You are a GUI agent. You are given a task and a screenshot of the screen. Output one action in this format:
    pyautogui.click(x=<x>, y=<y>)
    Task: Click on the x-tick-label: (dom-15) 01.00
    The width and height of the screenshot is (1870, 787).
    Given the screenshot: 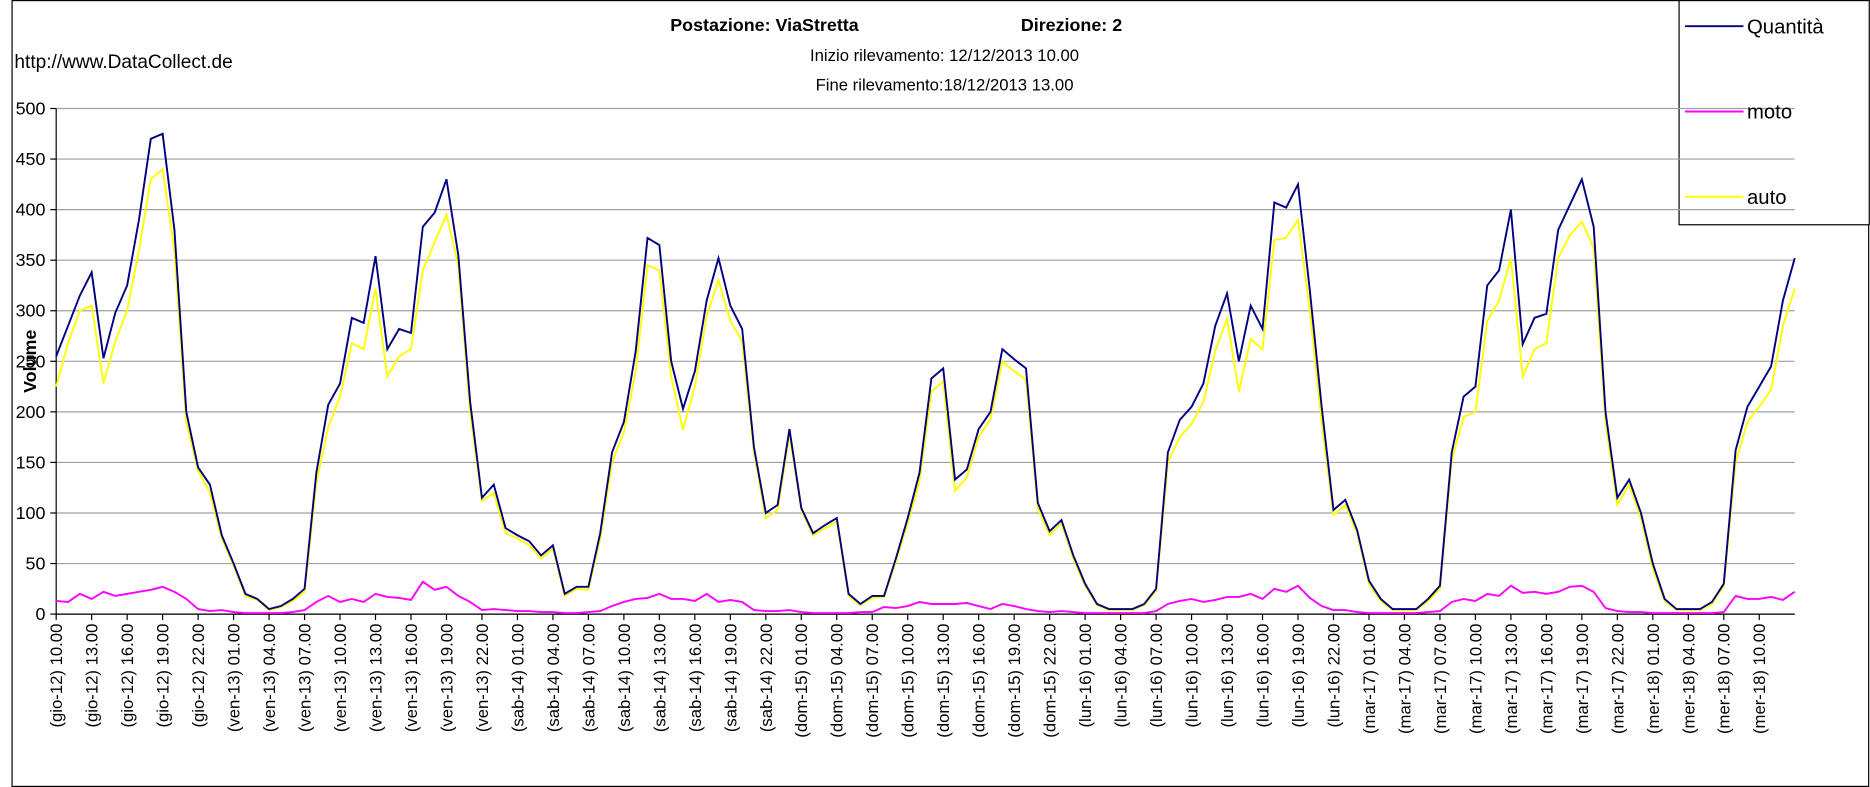 What is the action you would take?
    pyautogui.click(x=801, y=681)
    